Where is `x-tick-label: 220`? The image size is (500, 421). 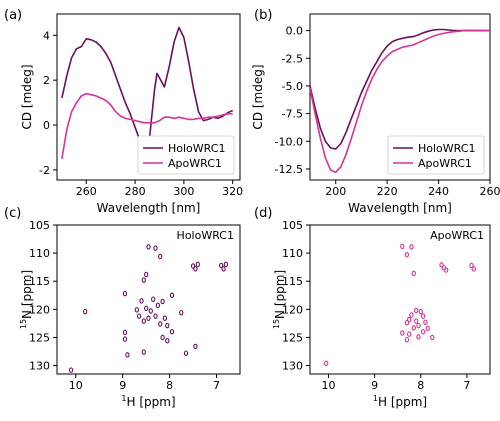
x-tick-label: 220 is located at coordinates (387, 191).